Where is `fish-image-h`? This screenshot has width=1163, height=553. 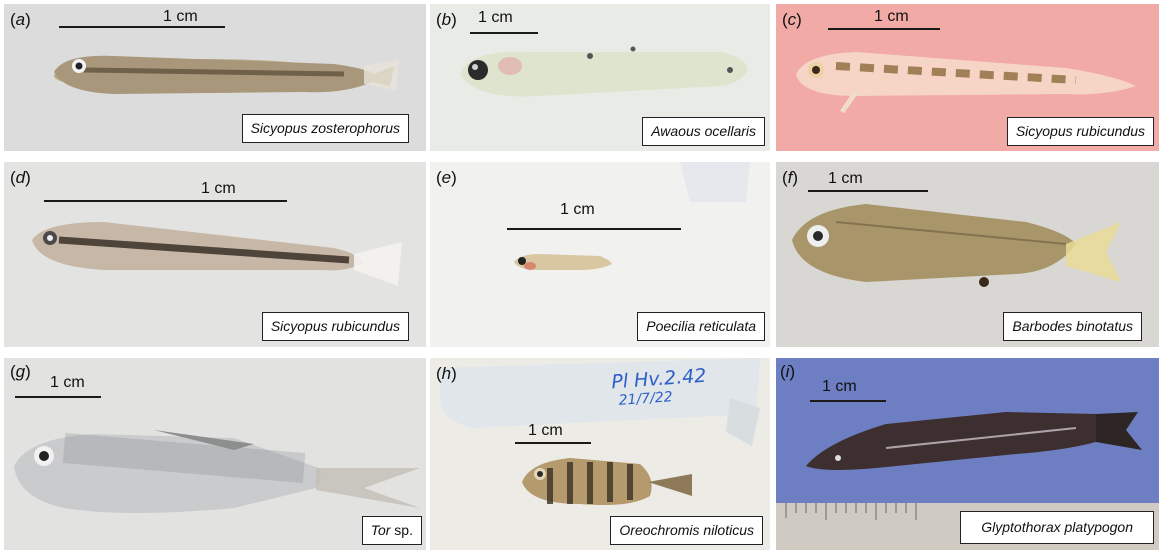
fish-image-h is located at coordinates (600, 431).